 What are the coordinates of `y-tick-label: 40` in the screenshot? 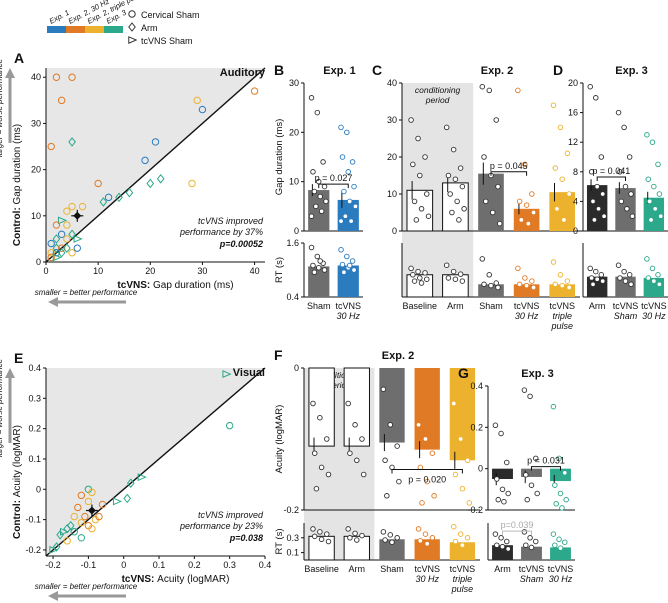 It's located at (36, 77).